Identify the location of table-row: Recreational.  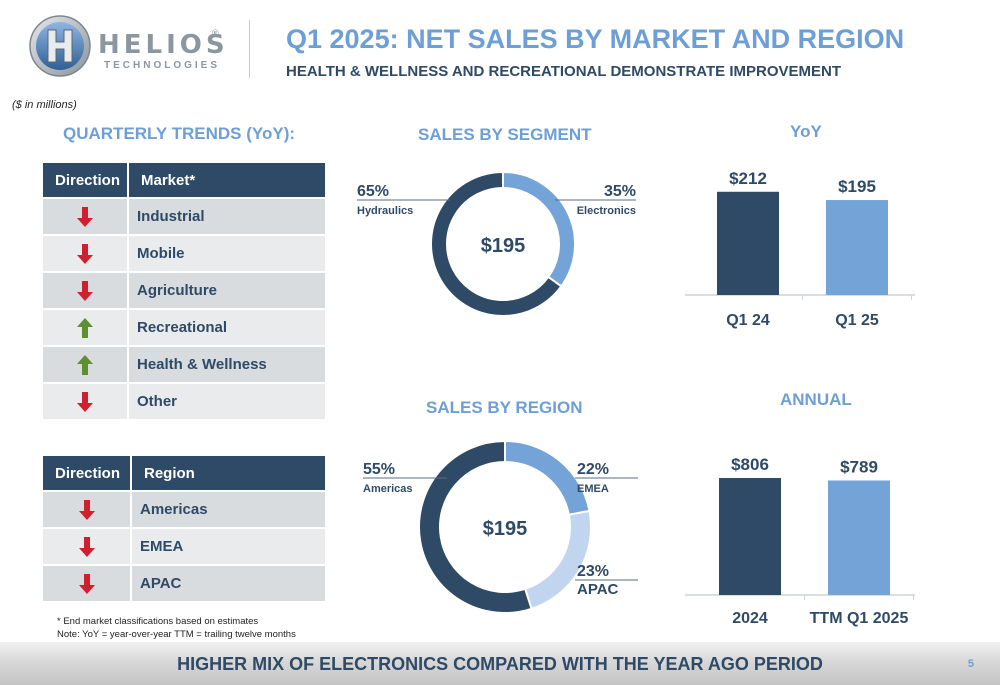
(184, 326).